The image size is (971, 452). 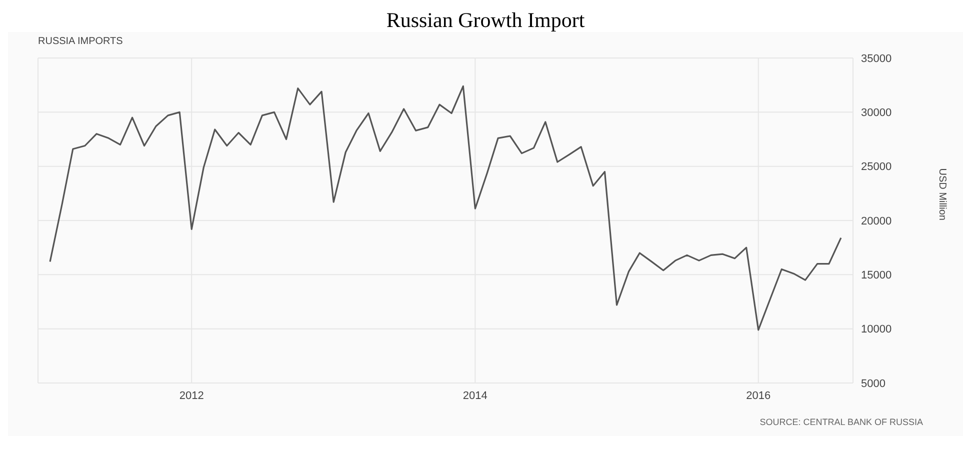 What do you see at coordinates (876, 58) in the screenshot?
I see `y-tick-label: 35000` at bounding box center [876, 58].